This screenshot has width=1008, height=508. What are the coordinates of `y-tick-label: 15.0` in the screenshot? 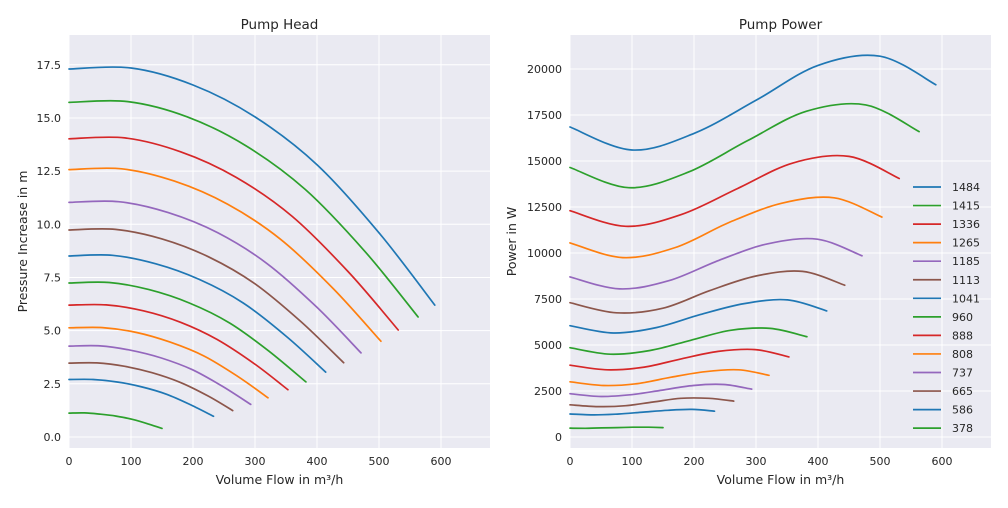 It's located at (49, 118).